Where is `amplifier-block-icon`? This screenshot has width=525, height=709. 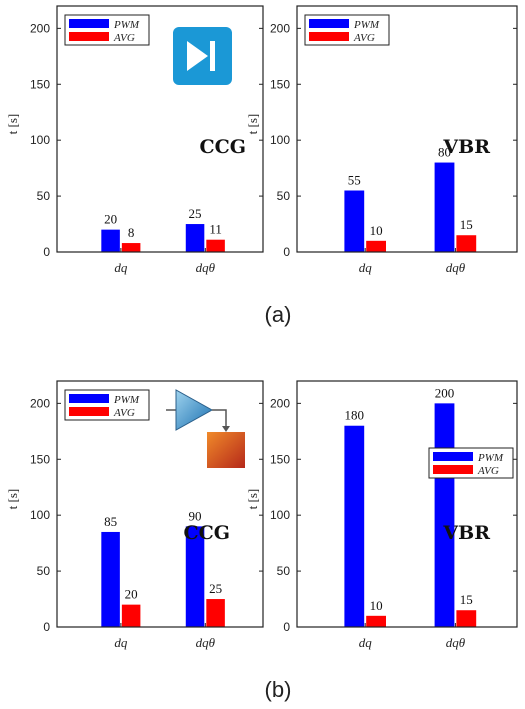
amplifier-block-icon is located at coordinates (205, 428).